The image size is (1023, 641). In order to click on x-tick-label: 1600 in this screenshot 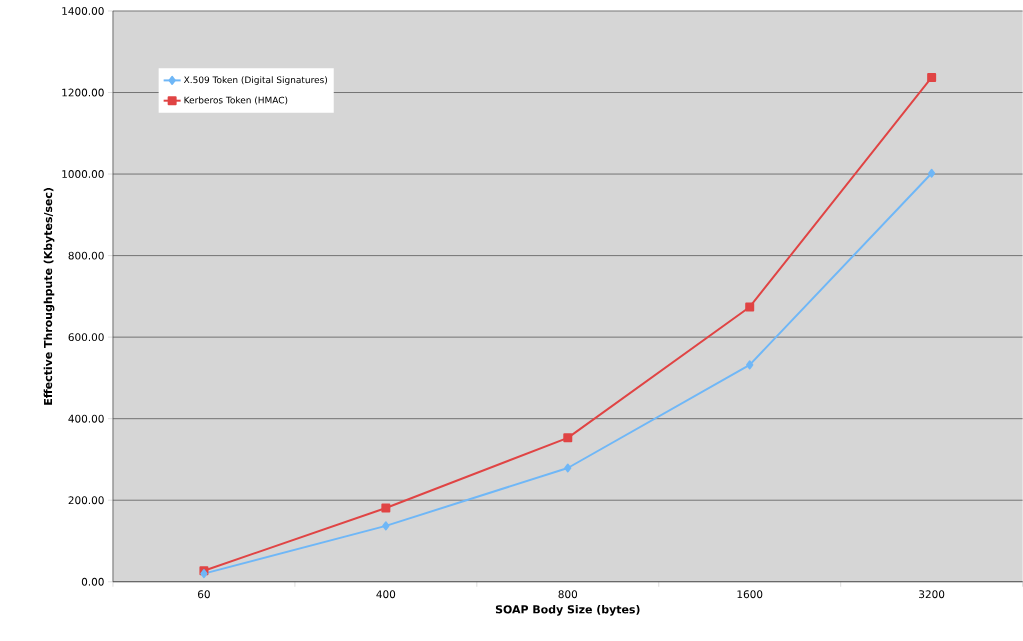, I will do `click(750, 594)`.